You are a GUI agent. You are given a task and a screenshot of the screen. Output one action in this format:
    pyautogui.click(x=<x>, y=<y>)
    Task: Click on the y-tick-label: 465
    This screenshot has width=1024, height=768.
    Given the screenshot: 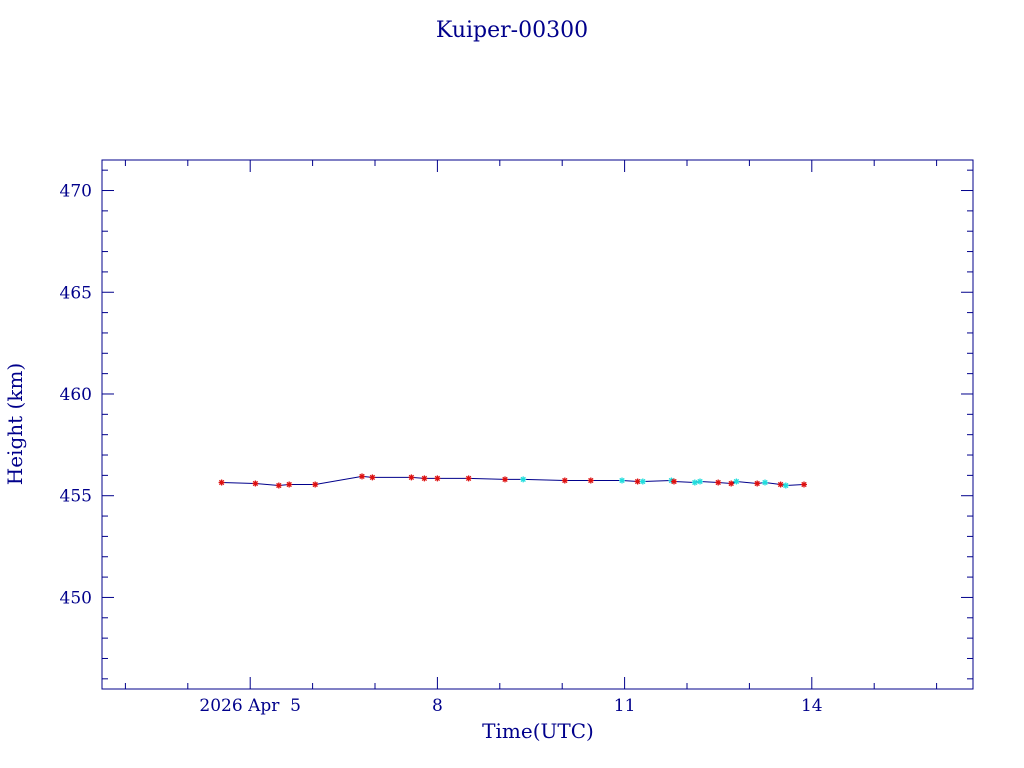 What is the action you would take?
    pyautogui.click(x=76, y=293)
    